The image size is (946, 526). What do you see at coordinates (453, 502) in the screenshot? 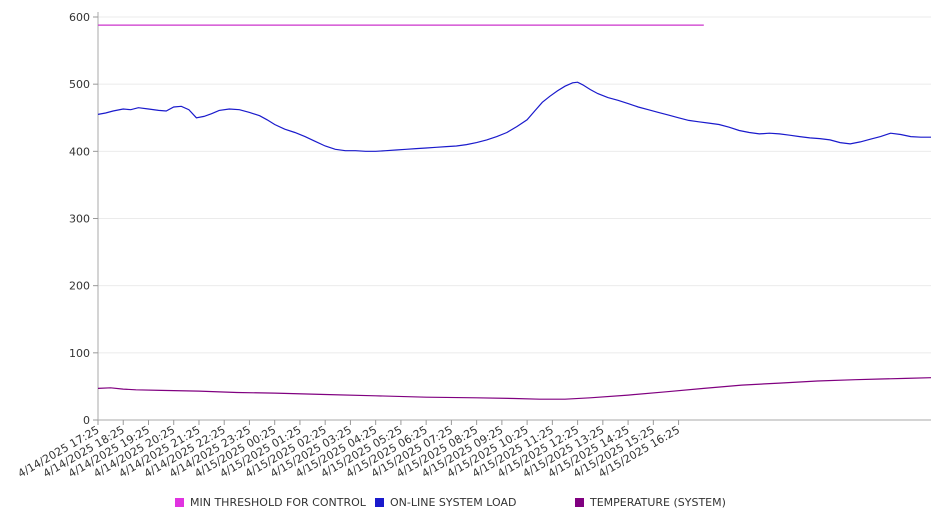
I see `legend-label-system-load: ON-LINE SYSTEM LOAD` at bounding box center [453, 502].